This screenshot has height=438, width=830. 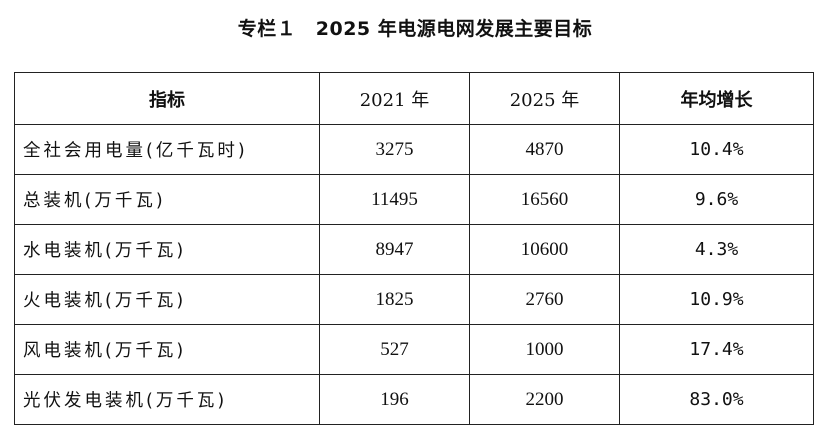 What do you see at coordinates (415, 29) in the screenshot?
I see `table-caption: 专栏１ 2025 年电源电网发展主要目标` at bounding box center [415, 29].